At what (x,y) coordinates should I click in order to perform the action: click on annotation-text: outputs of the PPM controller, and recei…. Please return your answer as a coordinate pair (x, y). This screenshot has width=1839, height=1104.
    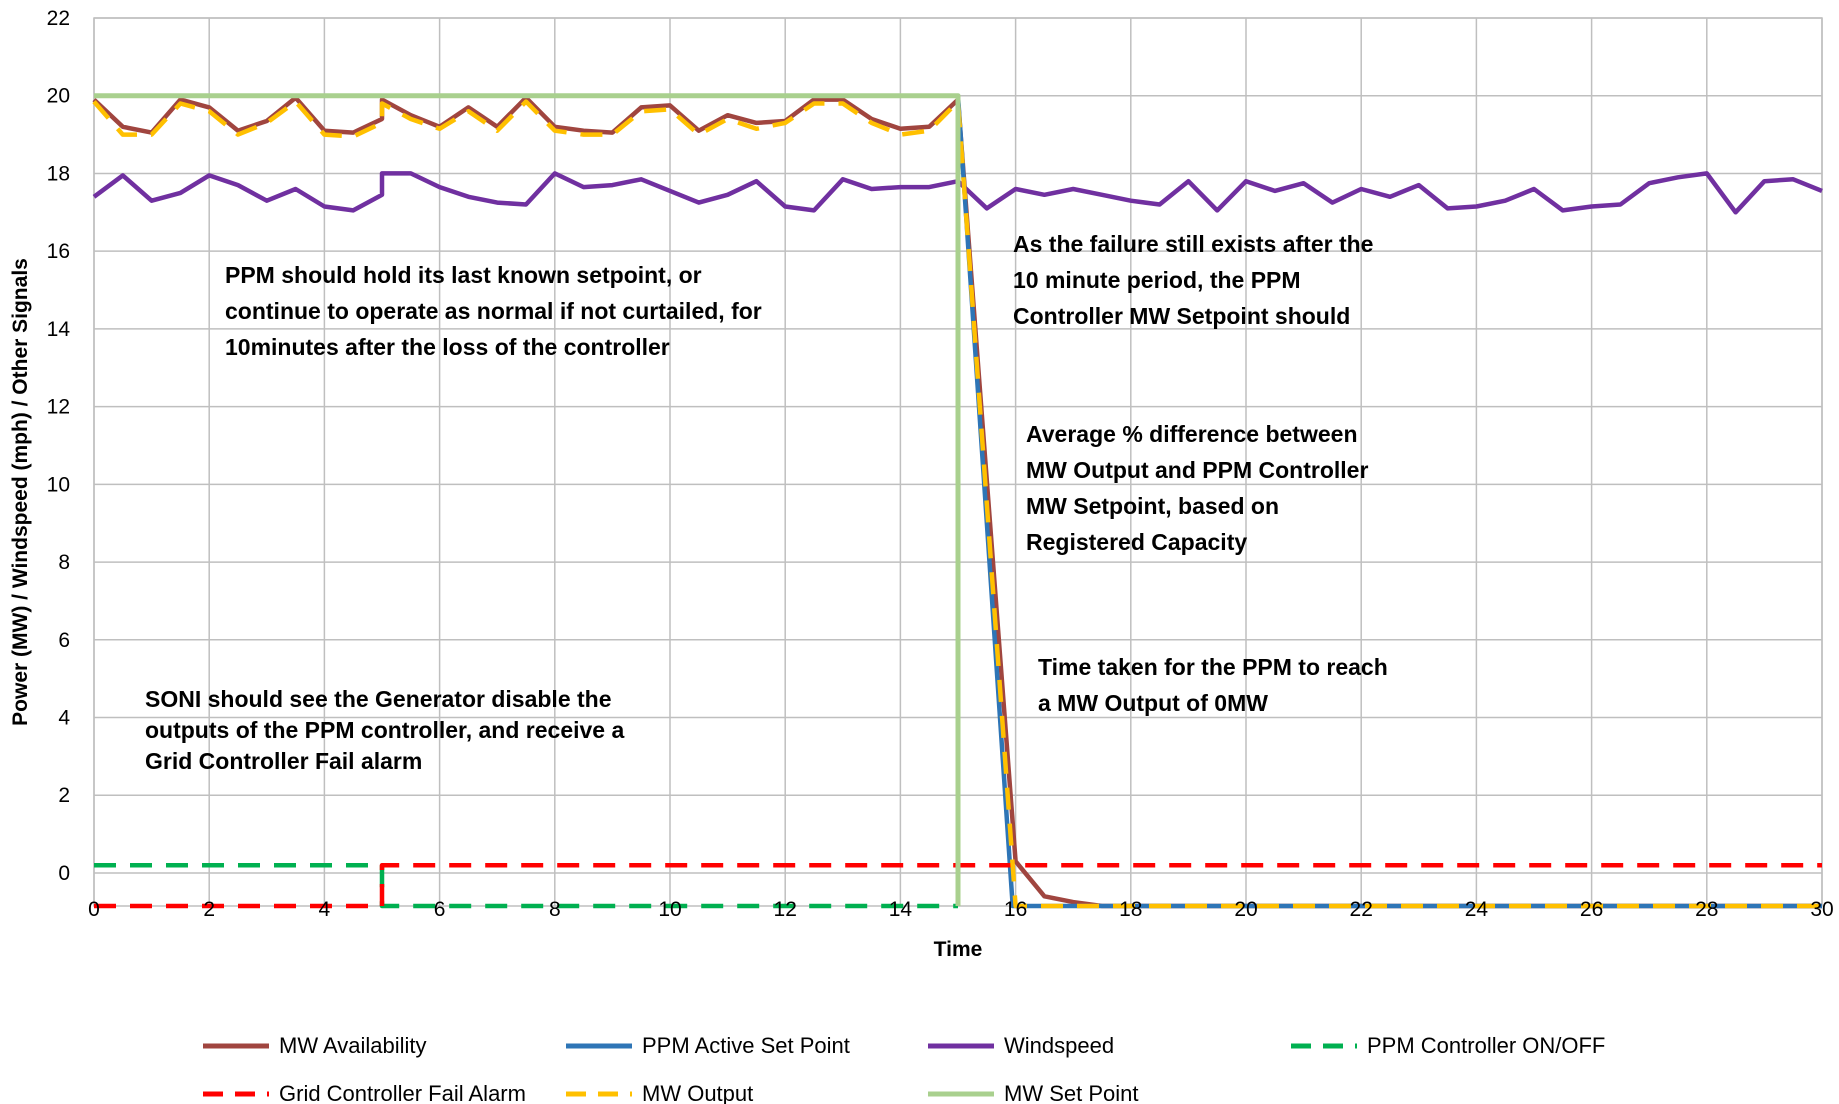
    Looking at the image, I should click on (384, 730).